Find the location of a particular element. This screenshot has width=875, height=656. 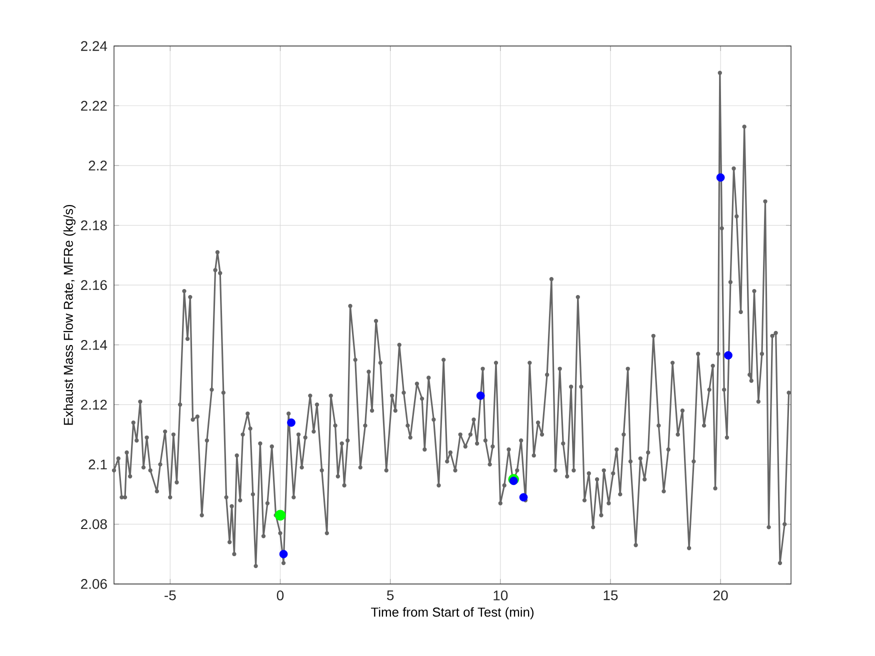

x-axis-title: Time from Start of Test (min) is located at coordinates (452, 613).